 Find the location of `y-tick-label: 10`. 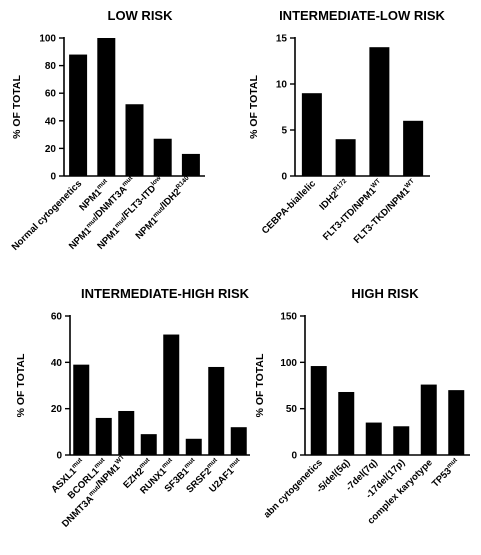

y-tick-label: 10 is located at coordinates (282, 85).